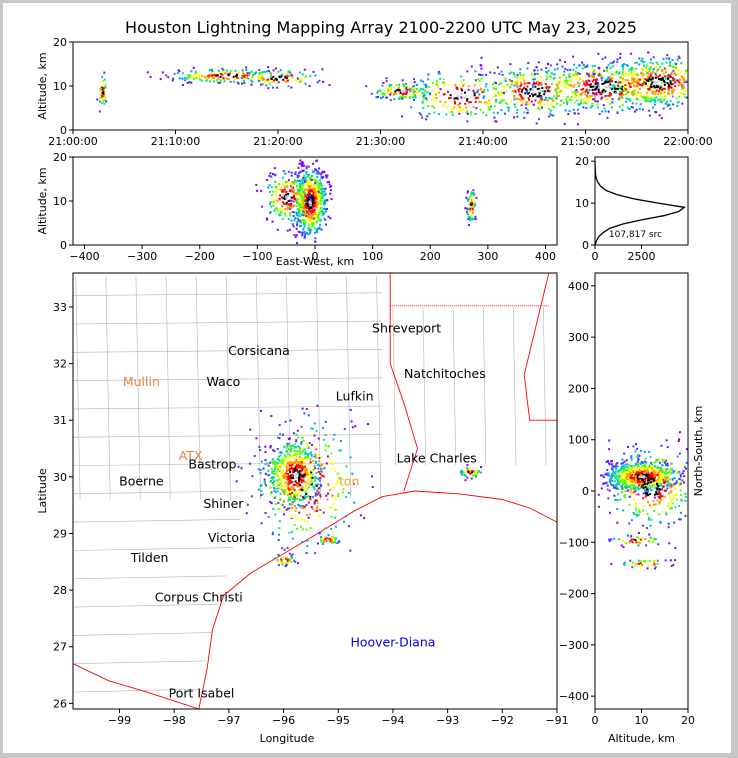 This screenshot has width=738, height=758. Describe the element at coordinates (228, 387) in the screenshot. I see `county-line` at that location.